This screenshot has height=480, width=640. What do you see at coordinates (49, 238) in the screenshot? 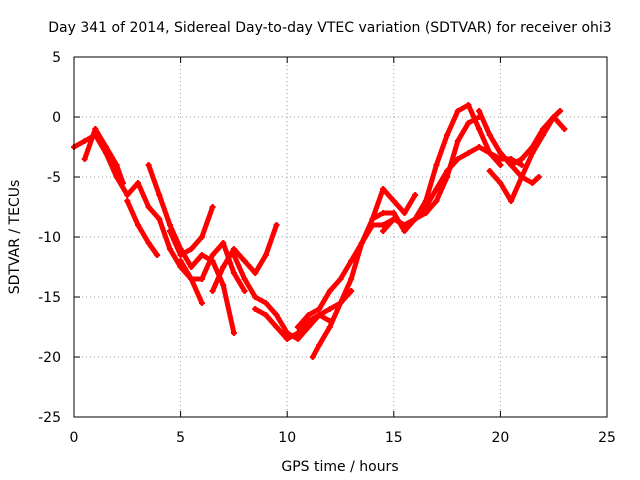
I see `y-tick-label: -10` at bounding box center [49, 238].